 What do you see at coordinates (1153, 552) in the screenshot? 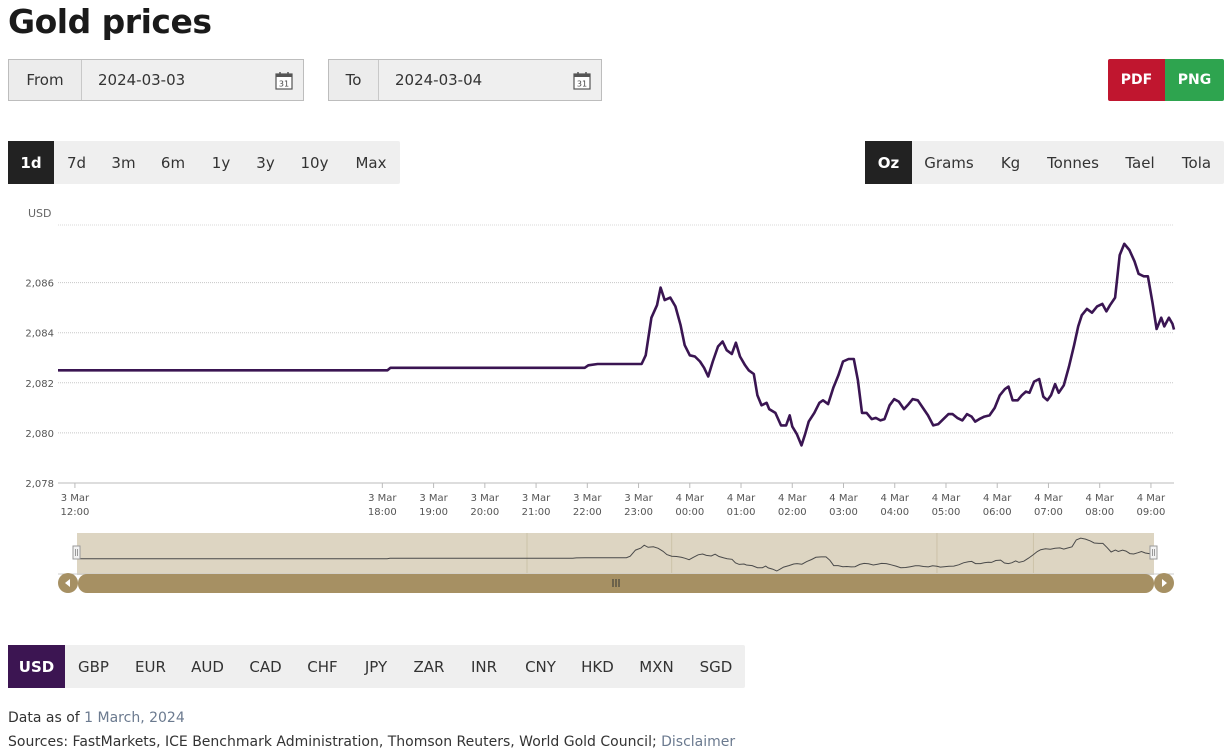
I see `navigator-right-handle` at bounding box center [1153, 552].